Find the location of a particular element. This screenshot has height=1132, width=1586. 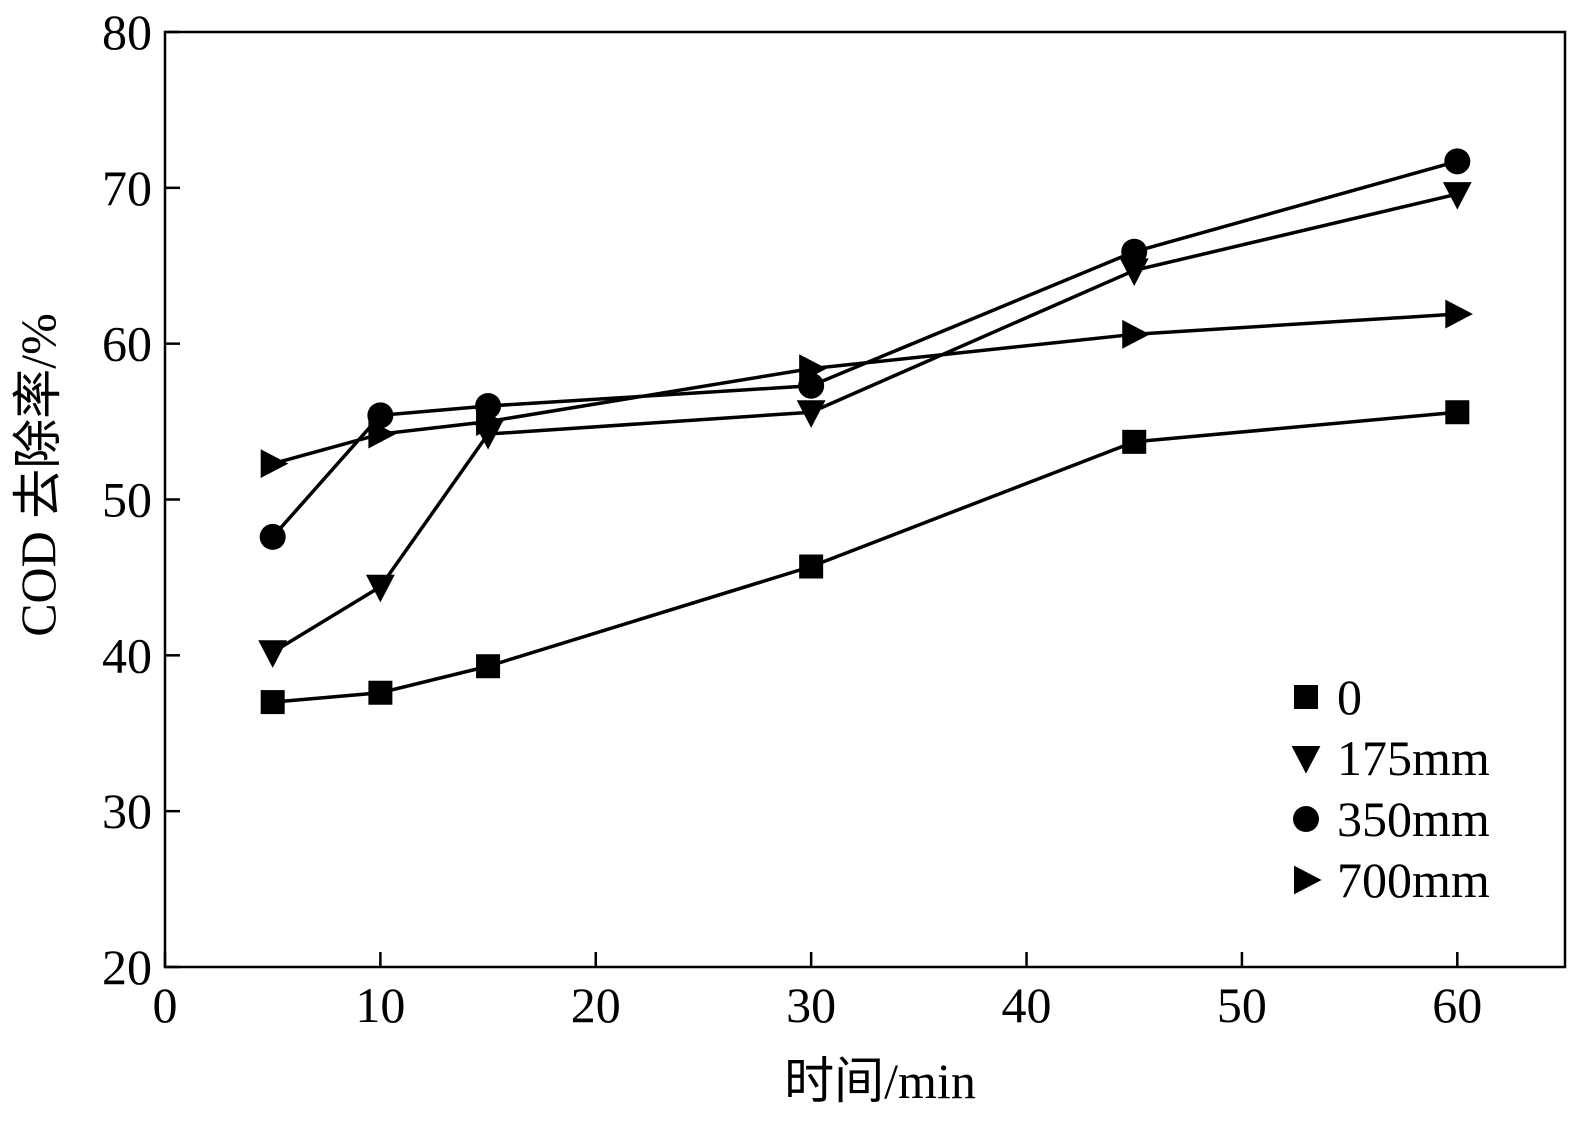

y-tick-label: 30 is located at coordinates (127, 811).